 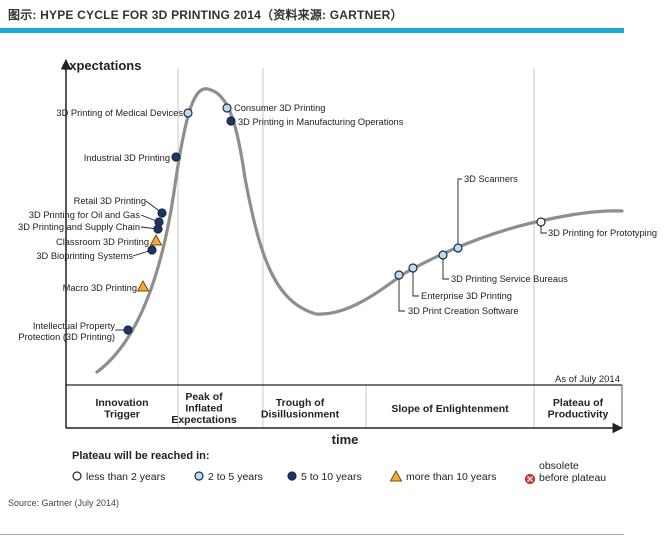 I want to click on as-of-label: As of July 2014, so click(x=587, y=379).